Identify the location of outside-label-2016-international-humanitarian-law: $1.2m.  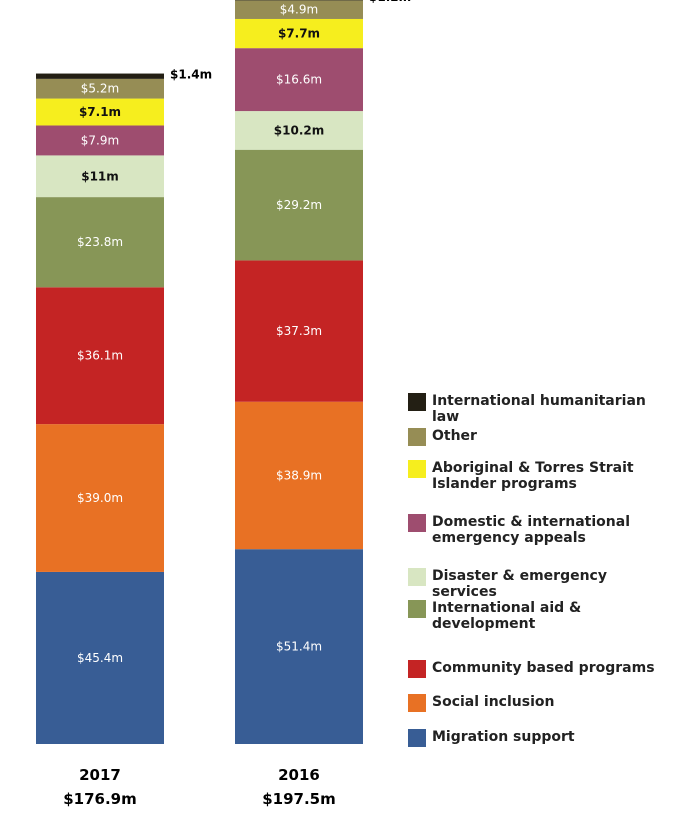
(390, 2).